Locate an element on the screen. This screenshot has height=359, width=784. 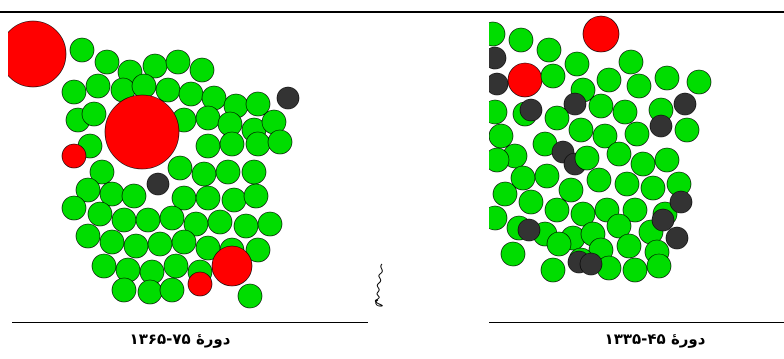
right-caption: دورهٔ ۴۵-۱۳۳۵ is located at coordinates (655, 339).